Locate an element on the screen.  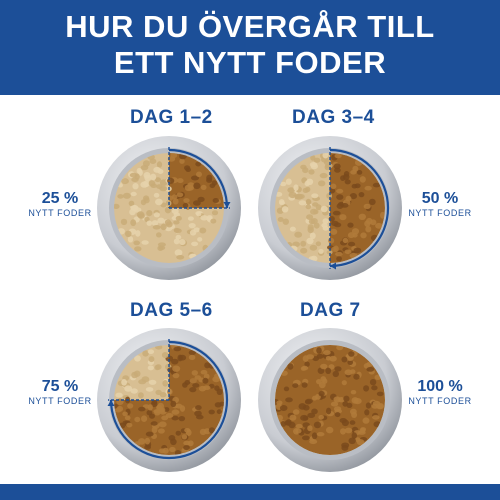
stage-3-day: DAG 5–6 is located at coordinates (171, 310).